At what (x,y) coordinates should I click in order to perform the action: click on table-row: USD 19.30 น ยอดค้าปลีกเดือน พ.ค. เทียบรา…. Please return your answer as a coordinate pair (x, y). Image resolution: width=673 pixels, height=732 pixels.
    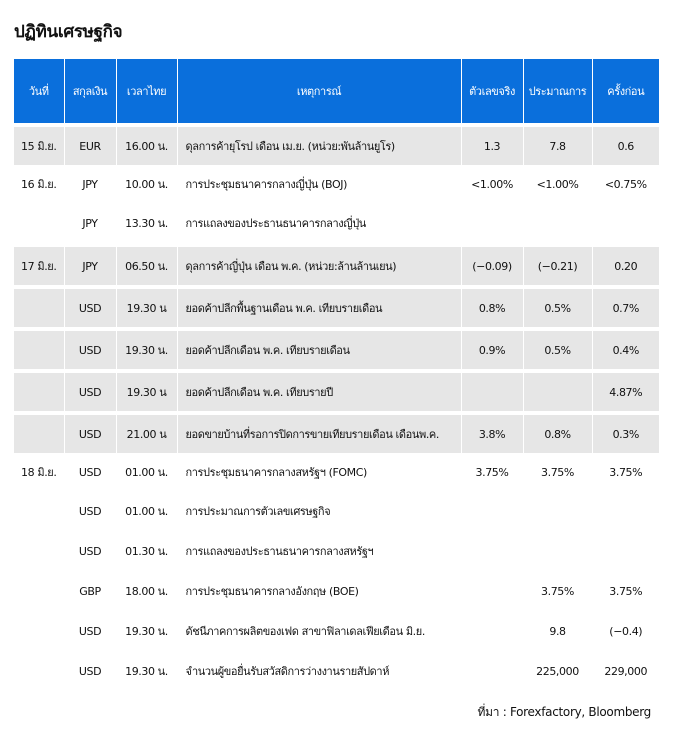
    Looking at the image, I should click on (336, 392).